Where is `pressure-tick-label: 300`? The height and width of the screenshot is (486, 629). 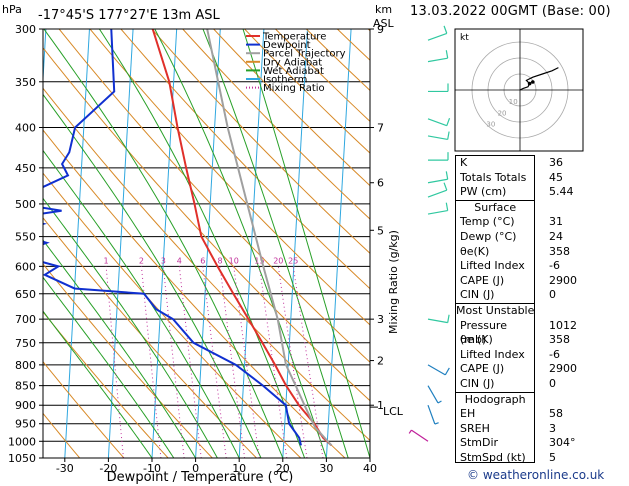
pressure-tick-label: 300 is located at coordinates (25, 29).